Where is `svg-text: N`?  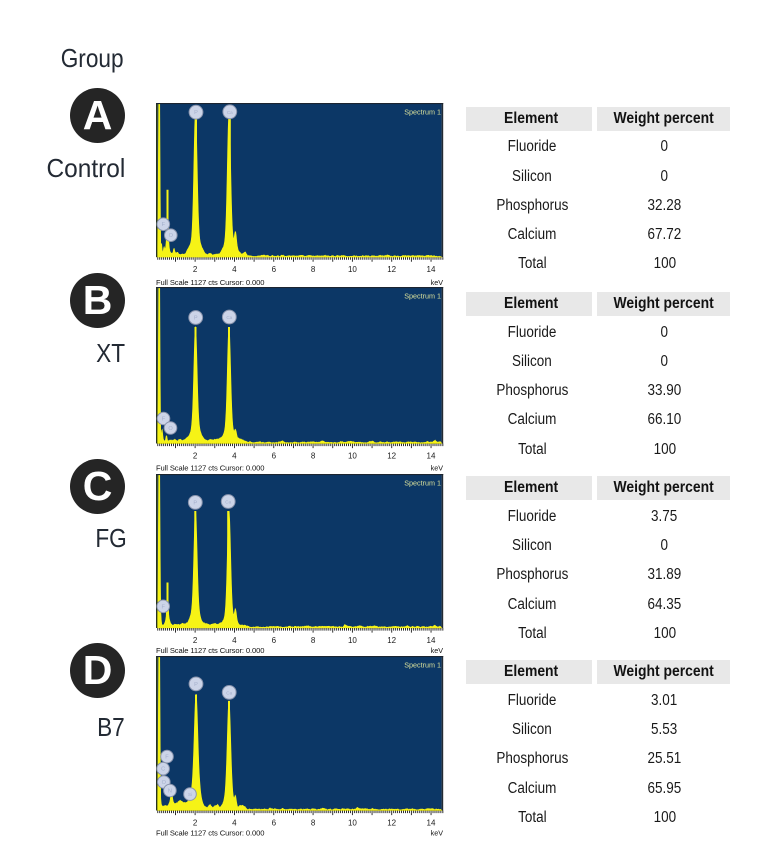 svg-text: N is located at coordinates (169, 792).